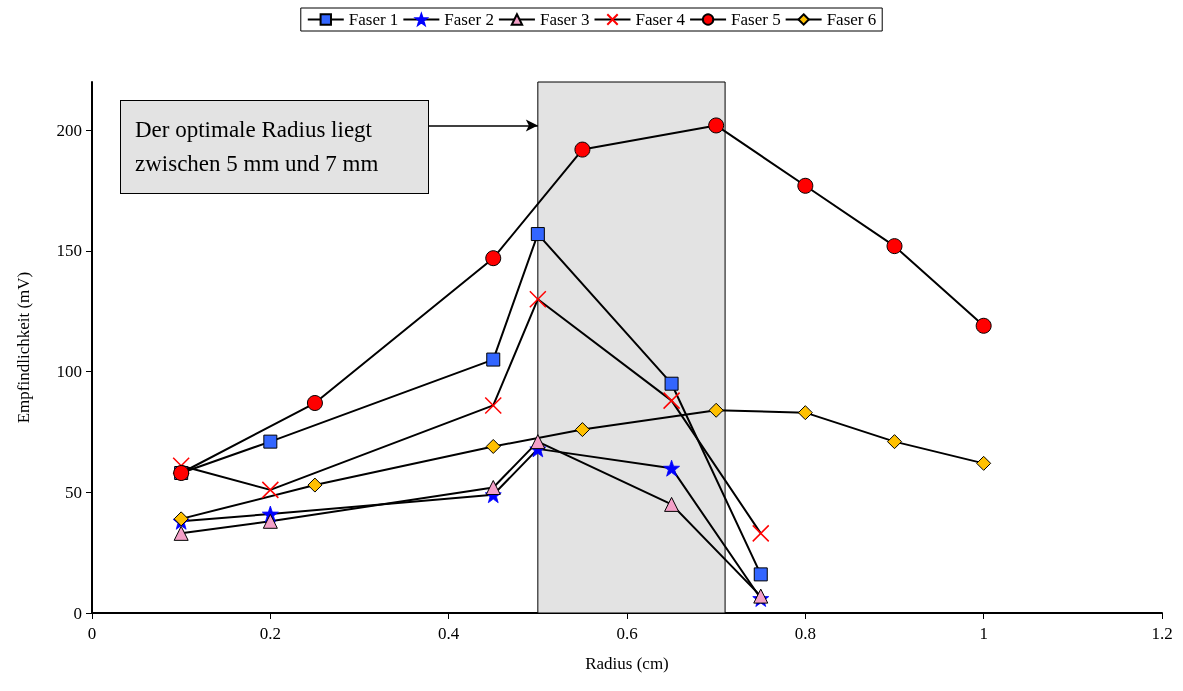  What do you see at coordinates (69, 372) in the screenshot?
I see `y-tick-label: 100` at bounding box center [69, 372].